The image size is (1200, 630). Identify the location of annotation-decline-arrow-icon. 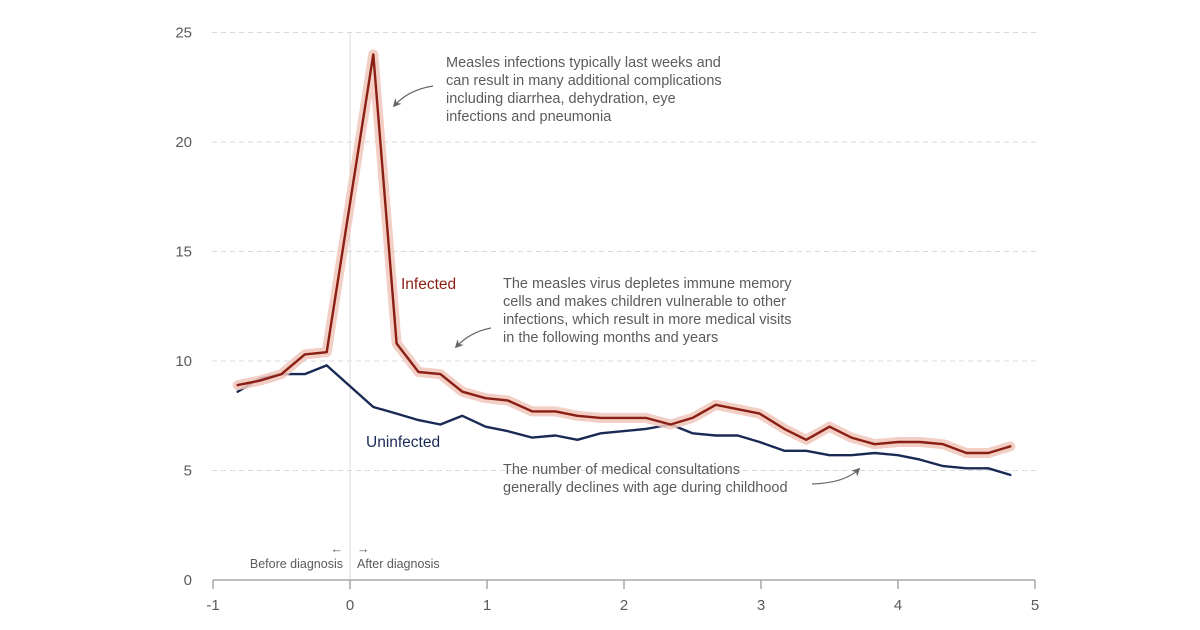
(836, 476).